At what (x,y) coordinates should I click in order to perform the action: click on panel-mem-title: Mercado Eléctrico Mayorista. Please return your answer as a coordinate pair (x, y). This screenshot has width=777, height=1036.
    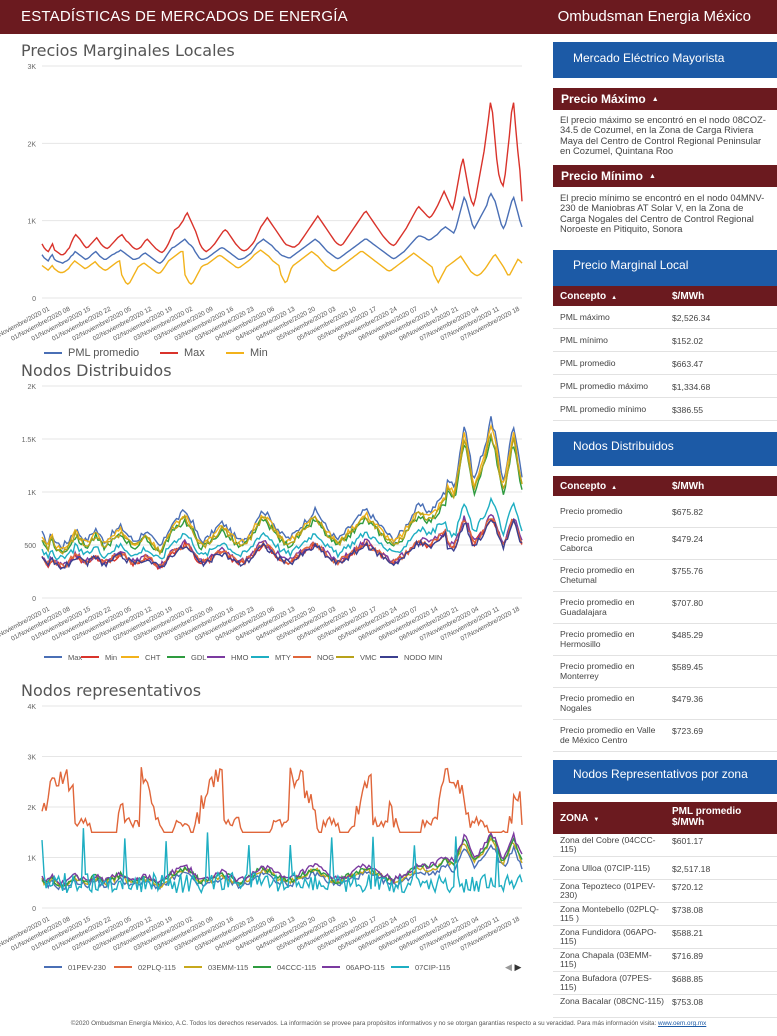
    Looking at the image, I should click on (665, 60).